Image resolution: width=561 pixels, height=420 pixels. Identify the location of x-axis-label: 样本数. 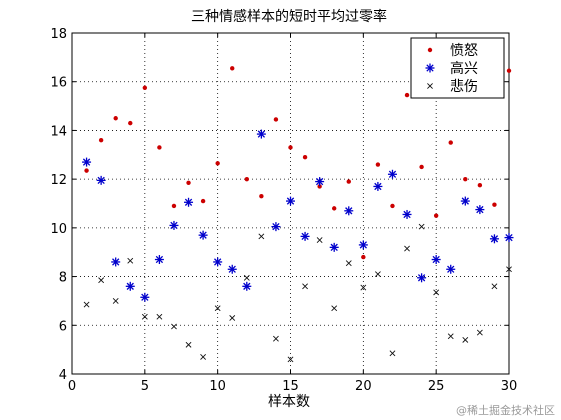
(289, 402).